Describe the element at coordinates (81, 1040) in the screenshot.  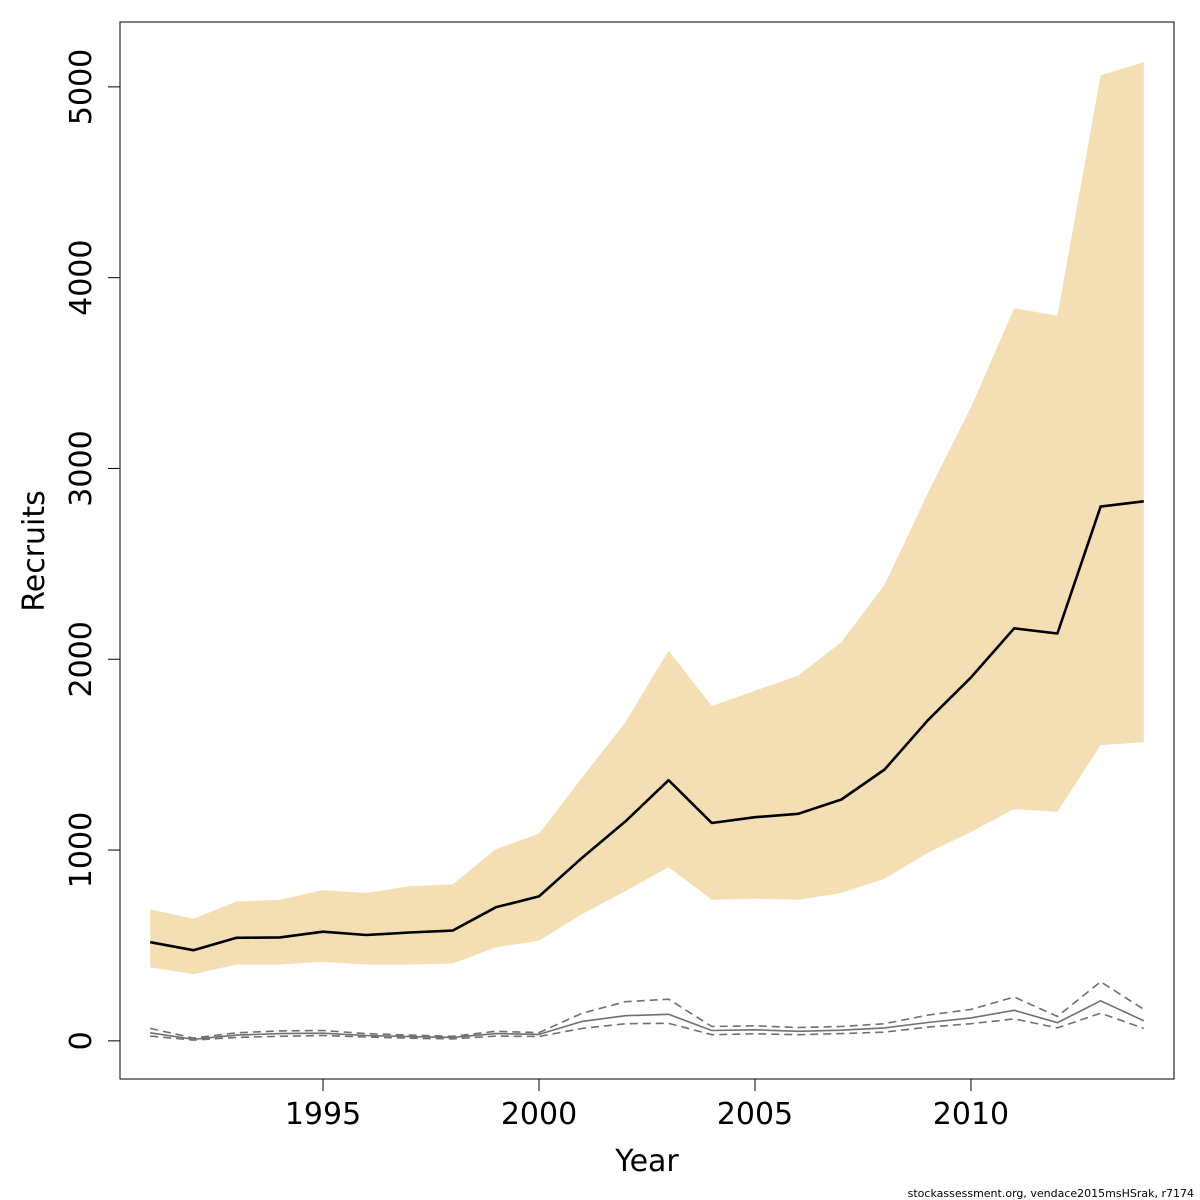
I see `y-tick-label: 0` at that location.